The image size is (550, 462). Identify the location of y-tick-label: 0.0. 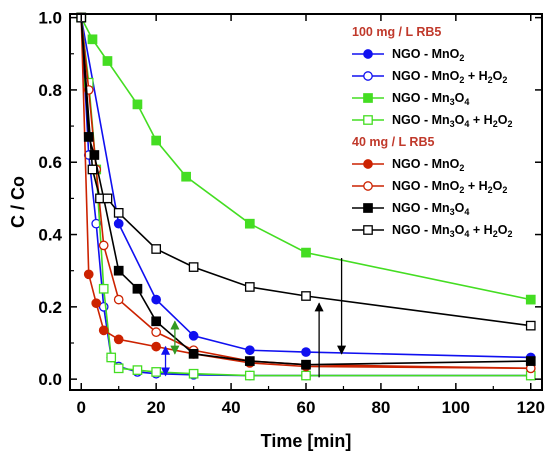
(50, 379).